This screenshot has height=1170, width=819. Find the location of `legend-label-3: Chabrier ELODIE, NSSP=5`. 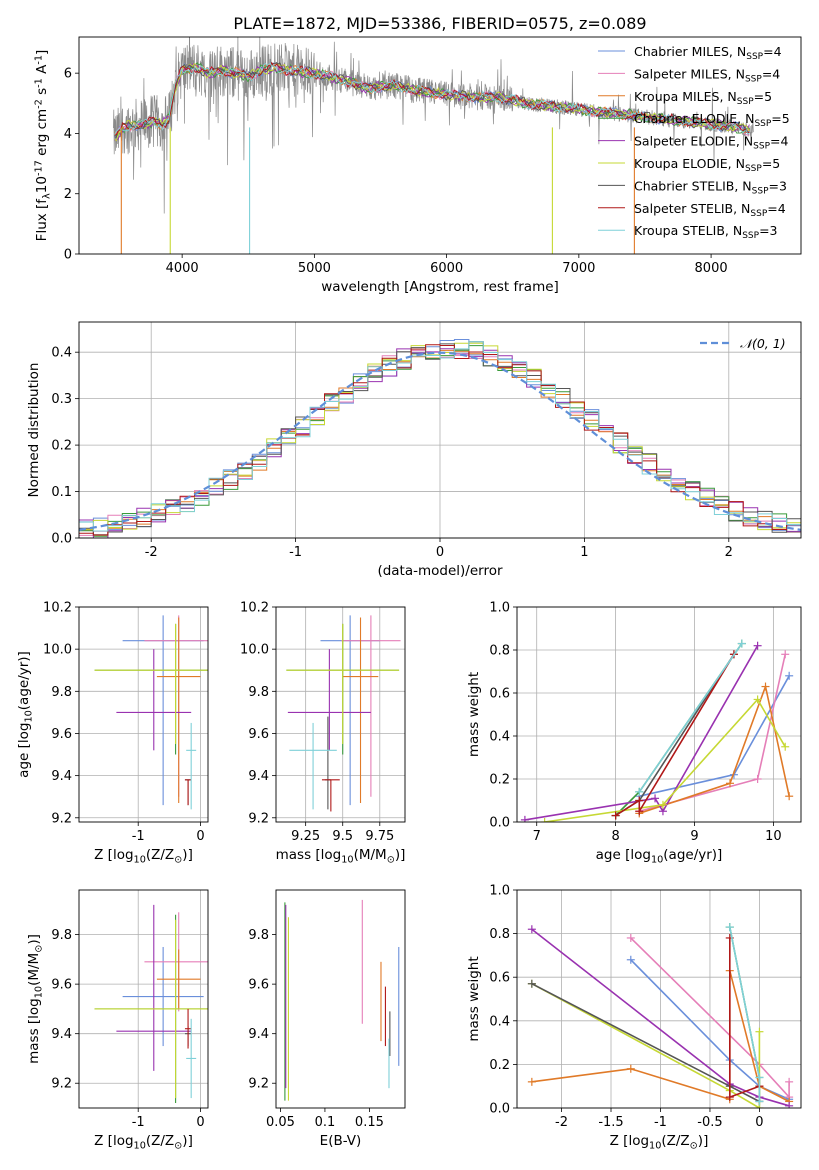

legend-label-3: Chabrier ELODIE, NSSP=5 is located at coordinates (712, 120).